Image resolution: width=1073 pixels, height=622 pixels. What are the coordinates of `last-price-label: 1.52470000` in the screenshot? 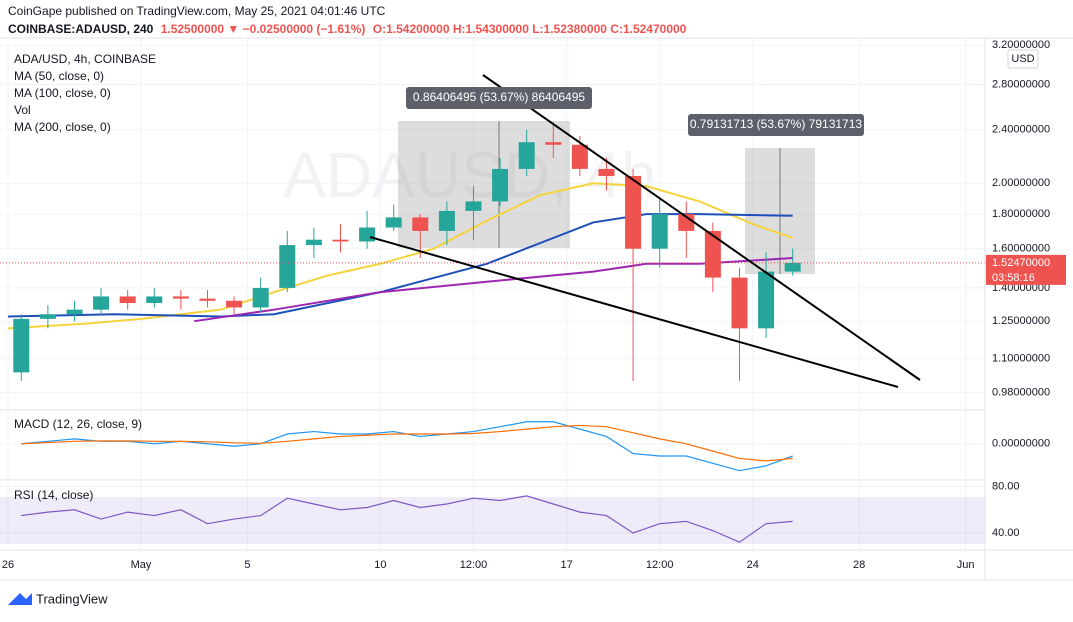 It's located at (1021, 263).